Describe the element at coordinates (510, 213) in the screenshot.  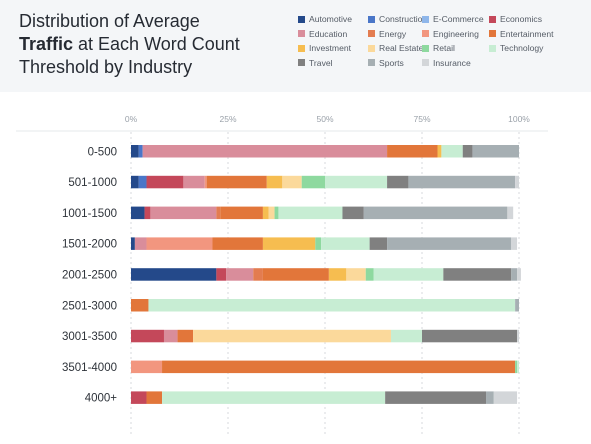
I see `bar-1001-1500-insurance` at that location.